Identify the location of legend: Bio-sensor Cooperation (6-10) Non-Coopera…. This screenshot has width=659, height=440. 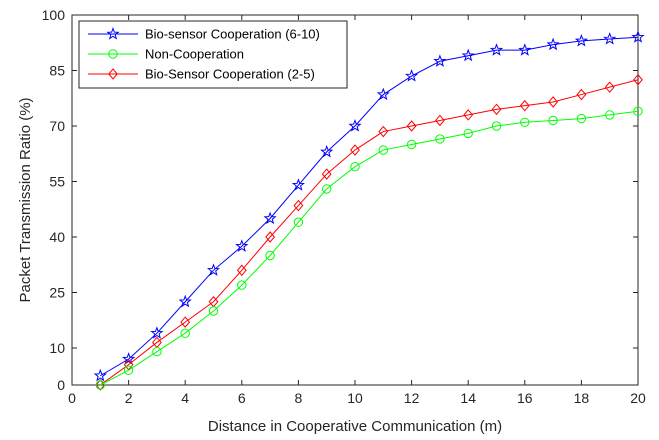
(213, 54).